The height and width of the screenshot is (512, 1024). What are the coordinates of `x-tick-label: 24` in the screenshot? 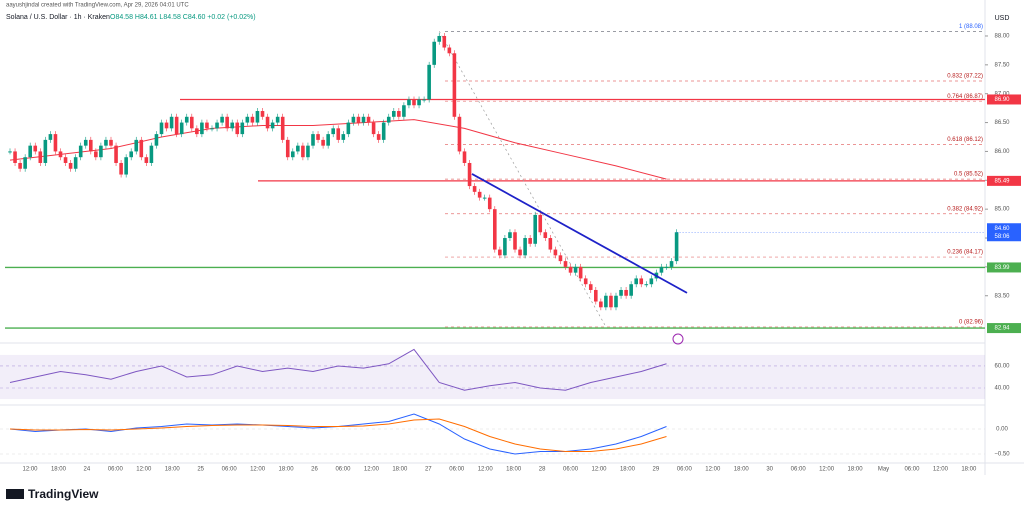 It's located at (87, 470).